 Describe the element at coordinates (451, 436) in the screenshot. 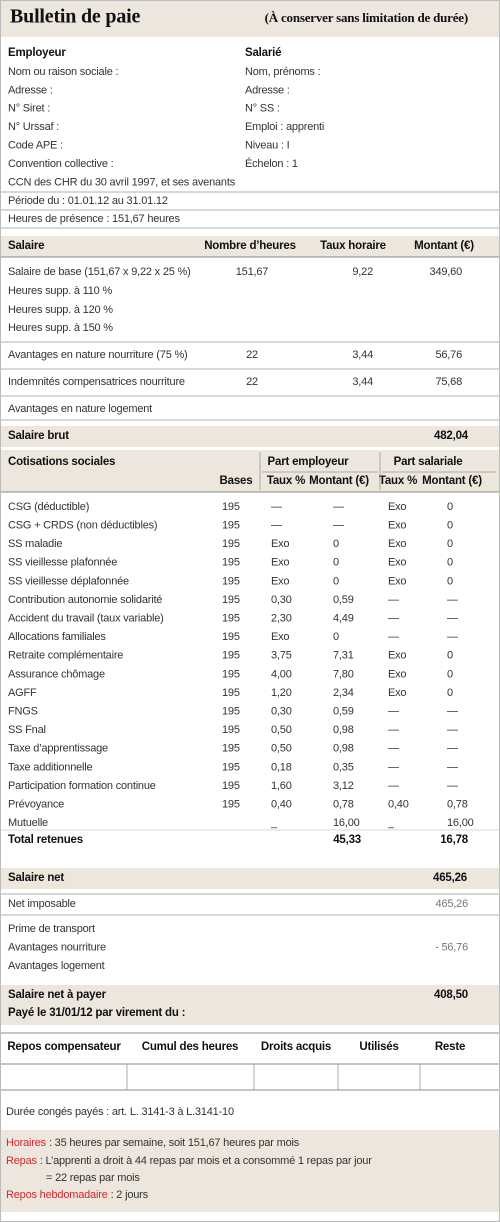

I see `amount: 482,04` at that location.